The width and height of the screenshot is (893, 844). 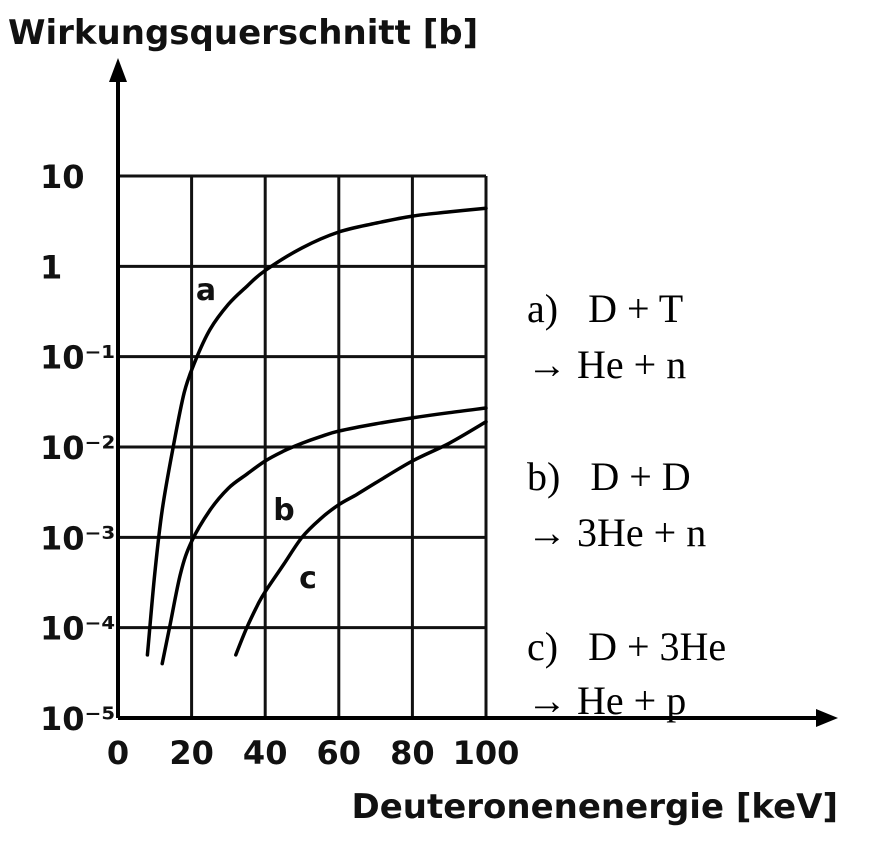 What do you see at coordinates (77, 448) in the screenshot?
I see `y-tick-label: 10⁻²` at bounding box center [77, 448].